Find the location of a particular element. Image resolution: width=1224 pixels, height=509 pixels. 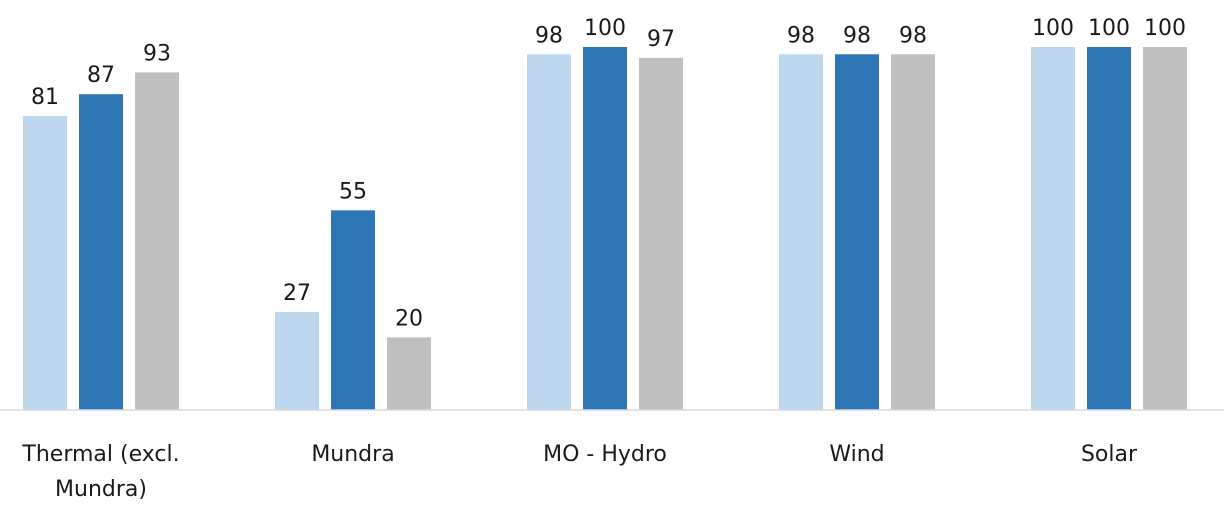

category-label-line: Solar is located at coordinates (1109, 454).